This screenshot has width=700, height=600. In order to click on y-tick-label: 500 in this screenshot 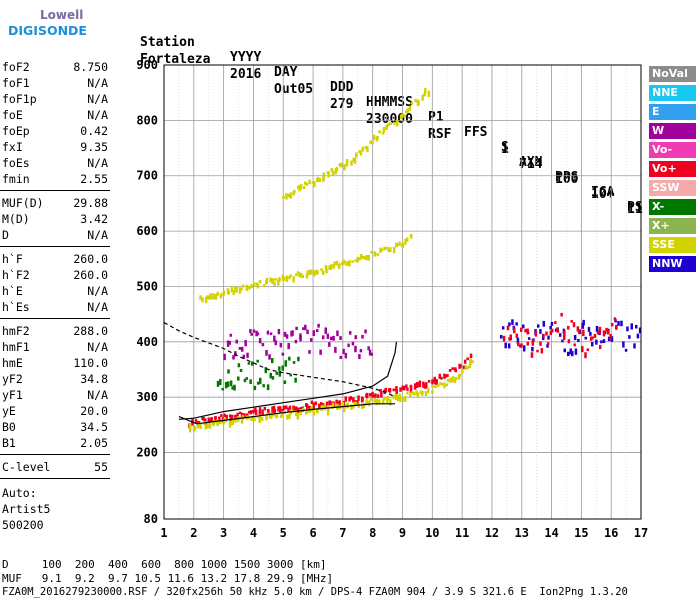, I will do `click(147, 286)`.